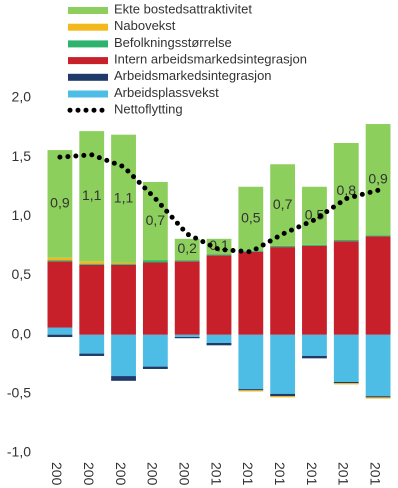  I want to click on legend-label: Nabovekst, so click(145, 25).